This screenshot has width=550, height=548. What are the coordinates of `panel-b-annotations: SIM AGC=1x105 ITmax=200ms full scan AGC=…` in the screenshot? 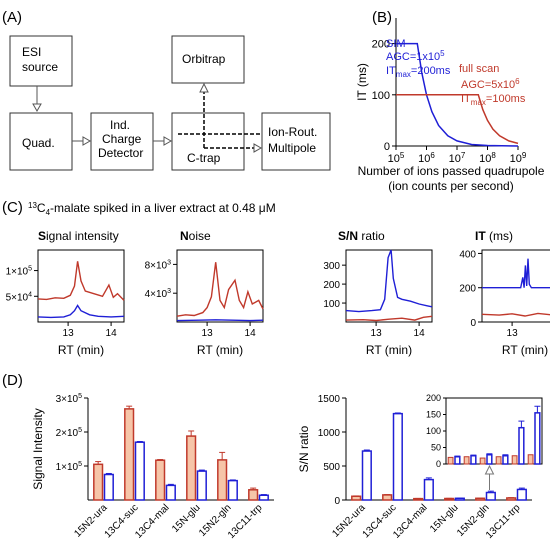 It's located at (456, 72).